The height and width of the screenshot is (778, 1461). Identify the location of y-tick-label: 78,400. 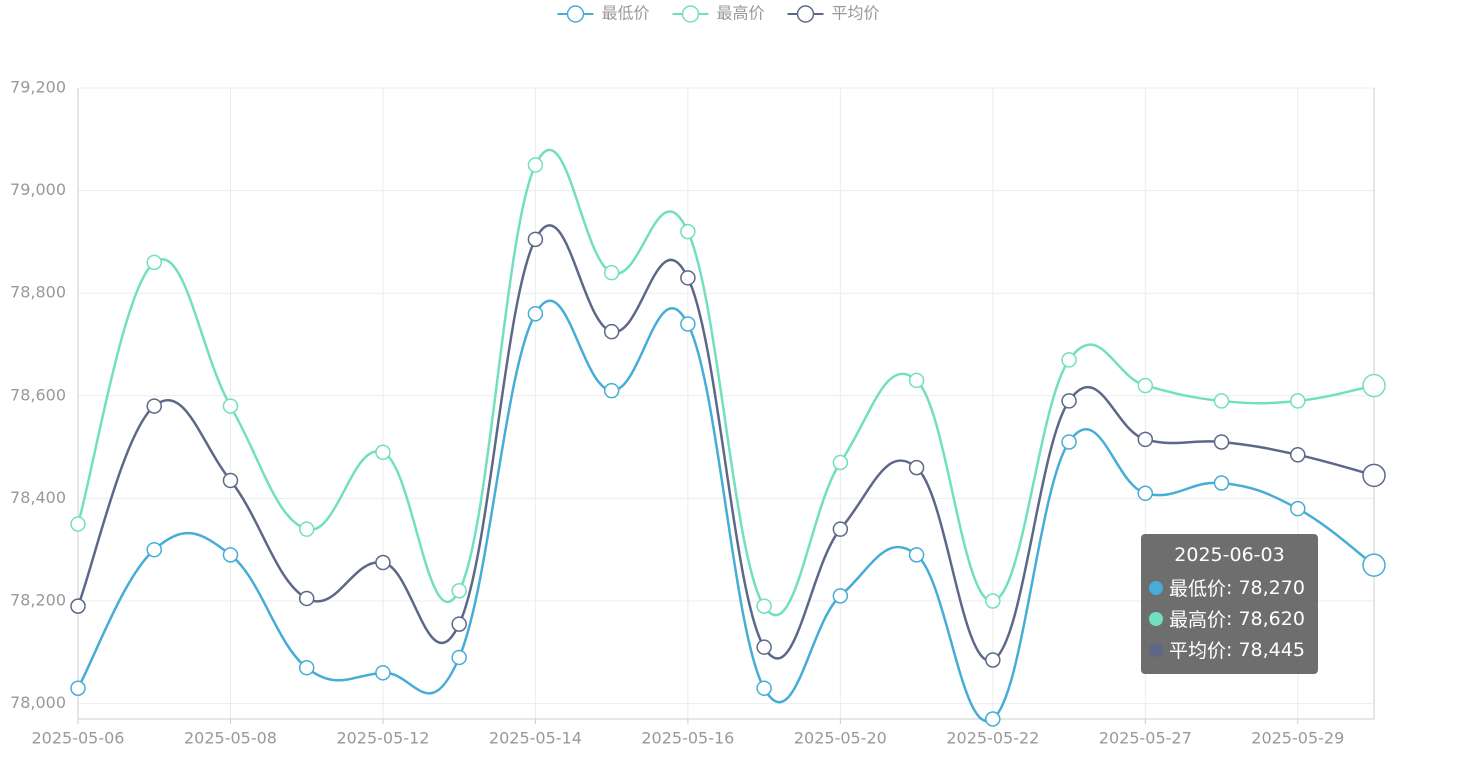
(38, 497).